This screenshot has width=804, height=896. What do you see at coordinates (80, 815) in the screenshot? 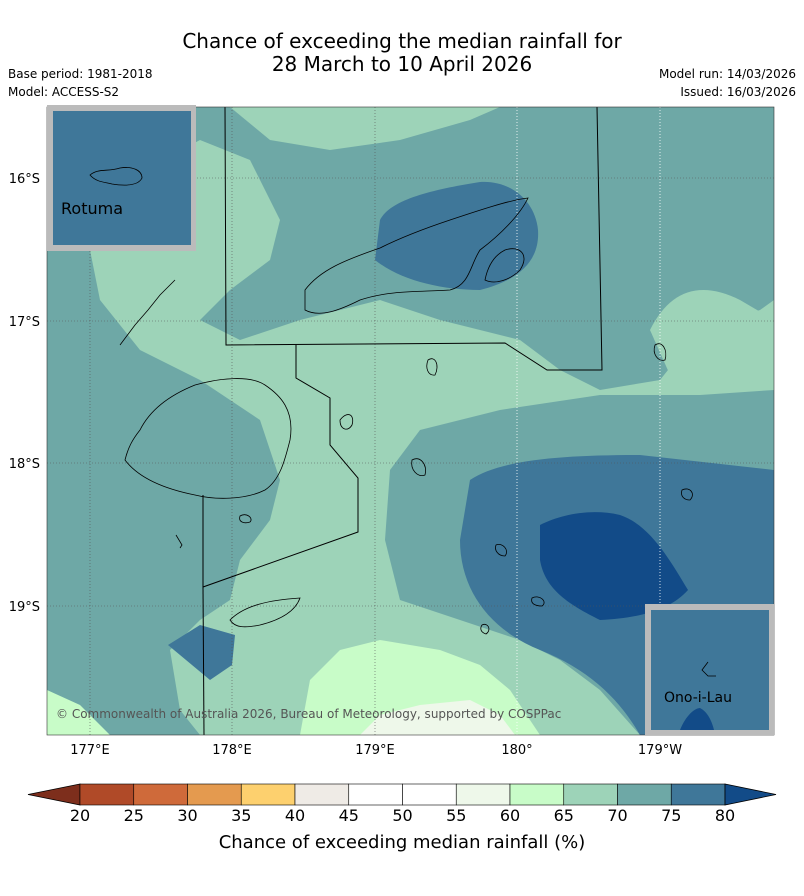
I see `colorbar-tick-20: 20` at bounding box center [80, 815].